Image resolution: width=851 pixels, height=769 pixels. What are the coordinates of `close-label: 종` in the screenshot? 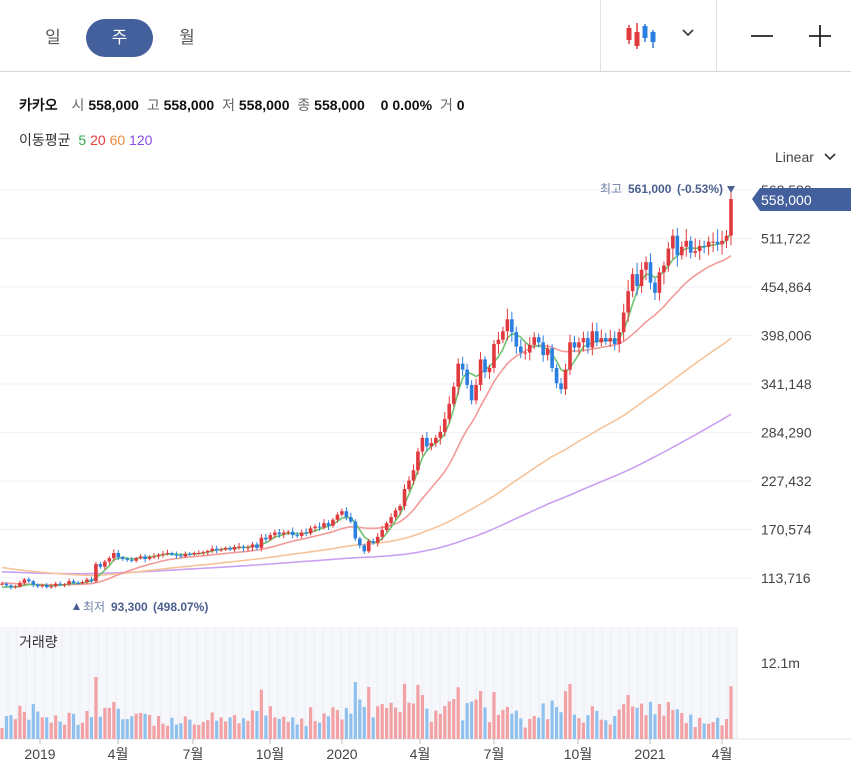 It's located at (304, 105).